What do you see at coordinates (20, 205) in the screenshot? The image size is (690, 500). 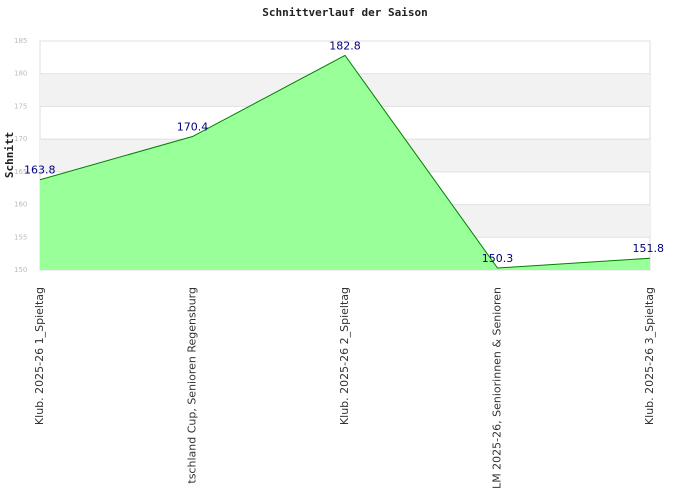 I see `y-tick-label: 160` at bounding box center [20, 205].